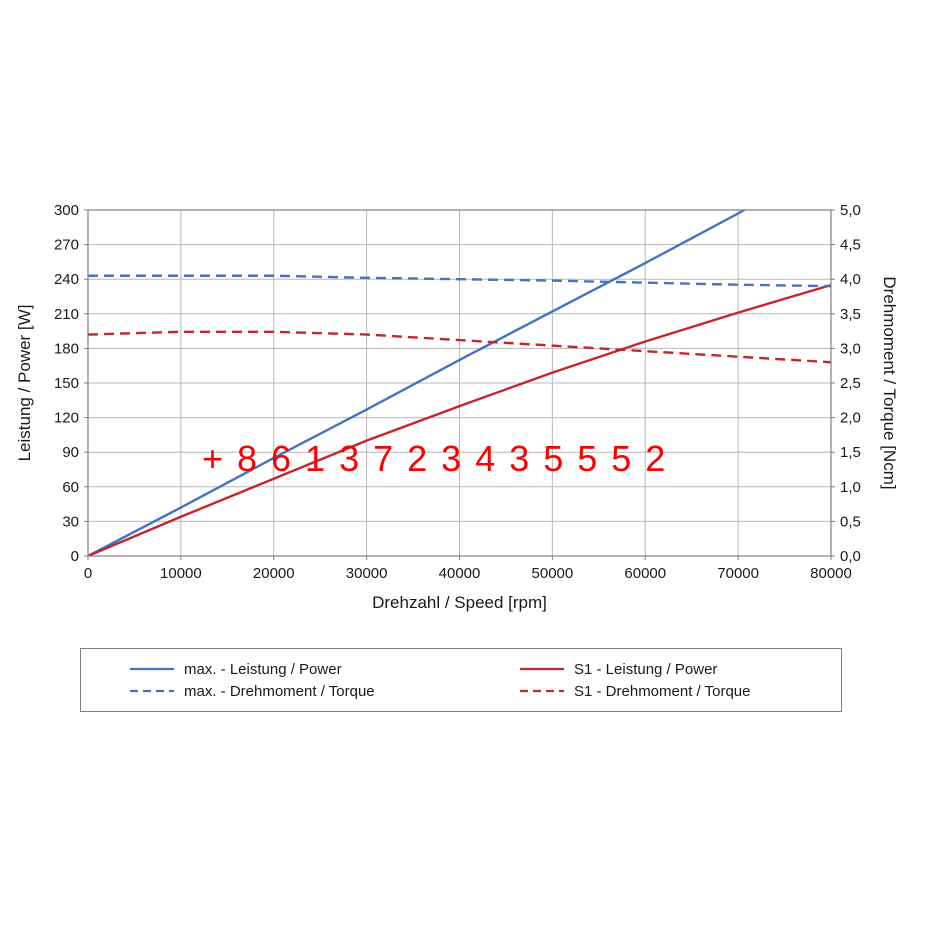 This screenshot has height=926, width=926. I want to click on left-tick-label: 180, so click(66, 348).